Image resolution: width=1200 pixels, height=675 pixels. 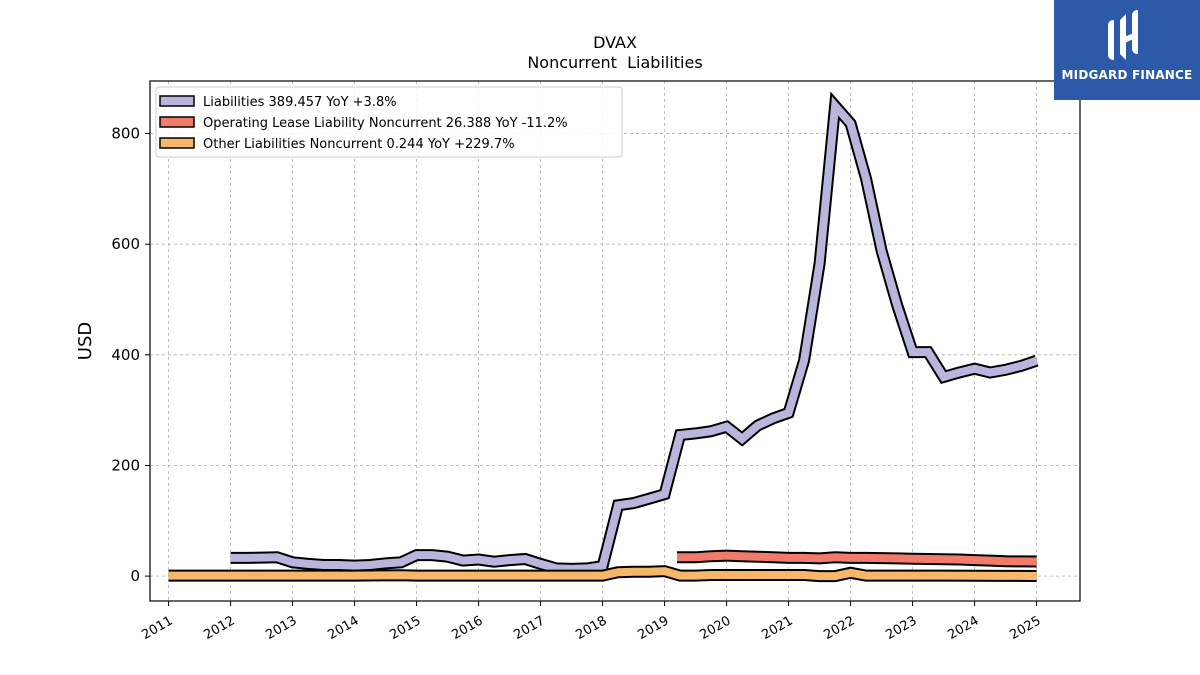 What do you see at coordinates (219, 628) in the screenshot?
I see `x-tick-label: 2012` at bounding box center [219, 628].